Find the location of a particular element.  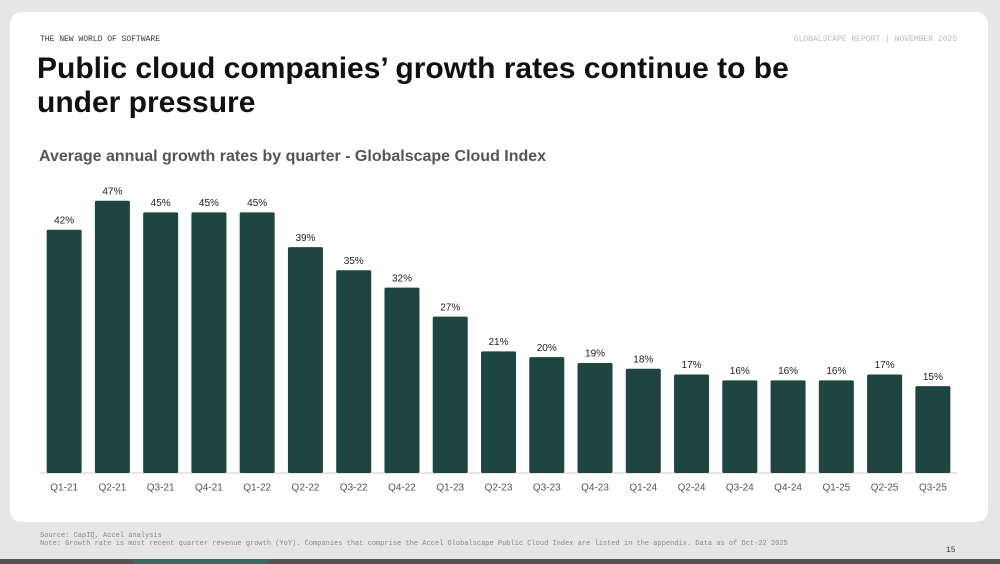

x-tick-label: Q1-23 is located at coordinates (450, 488).